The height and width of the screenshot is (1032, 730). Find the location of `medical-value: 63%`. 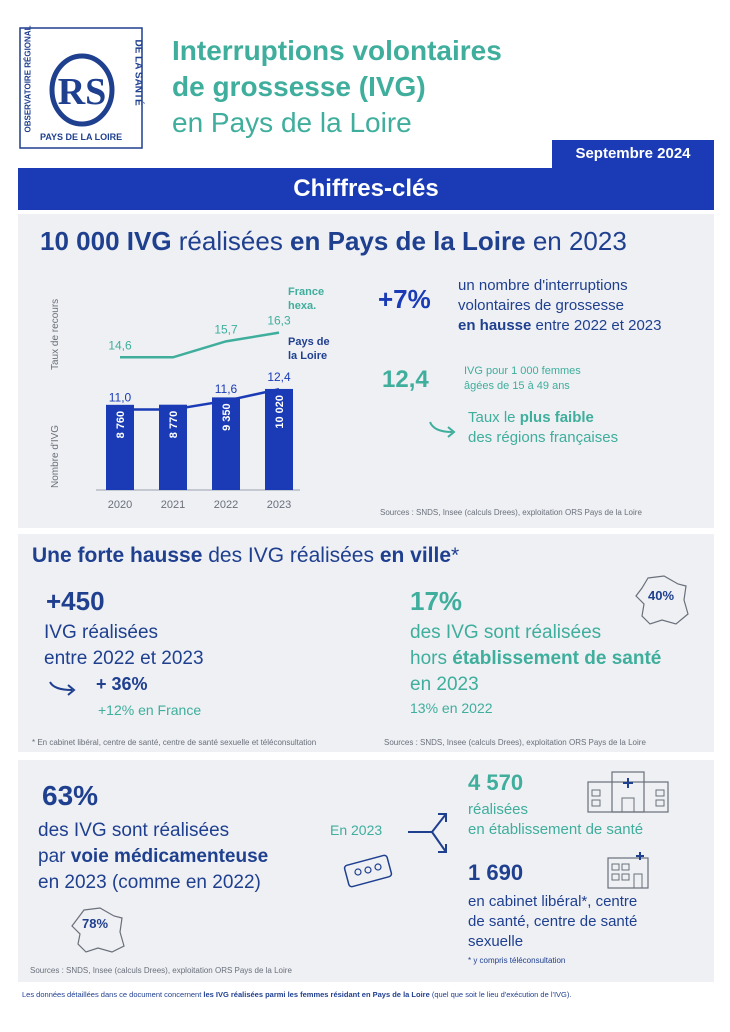

medical-value: 63% is located at coordinates (70, 795).